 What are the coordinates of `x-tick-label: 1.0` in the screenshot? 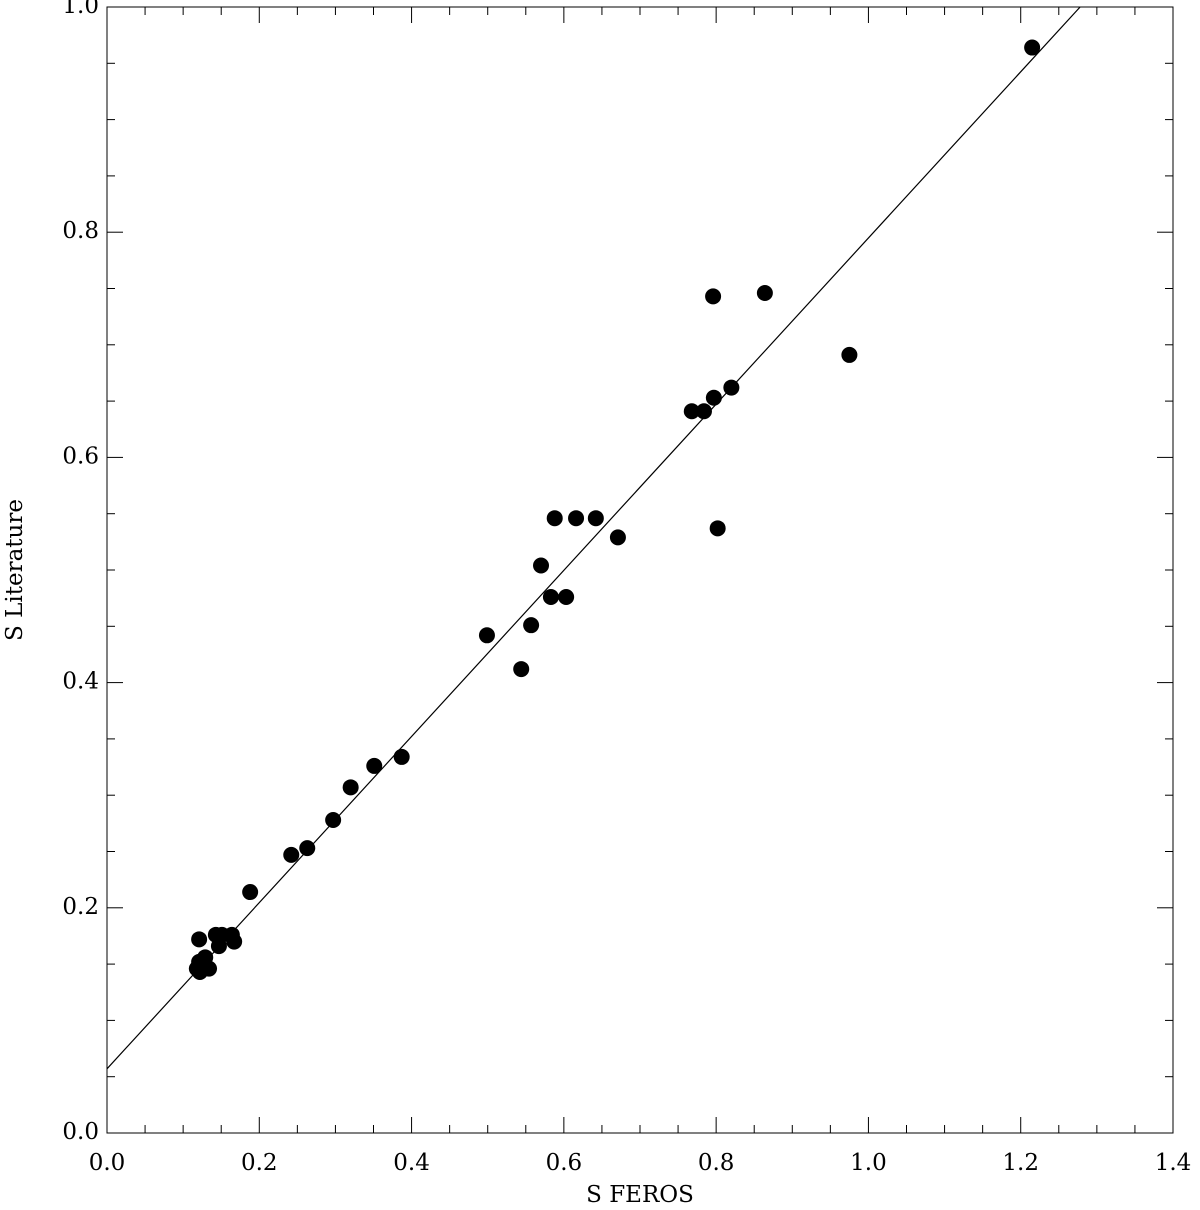 It's located at (868, 1163).